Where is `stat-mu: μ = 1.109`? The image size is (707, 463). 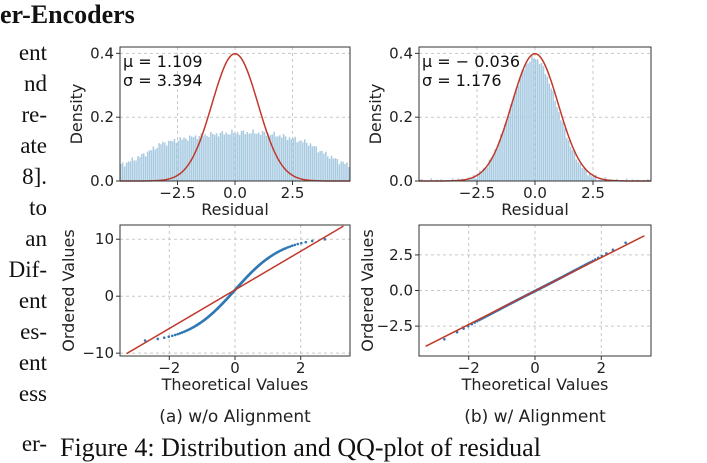
stat-mu: μ = 1.109 is located at coordinates (163, 61).